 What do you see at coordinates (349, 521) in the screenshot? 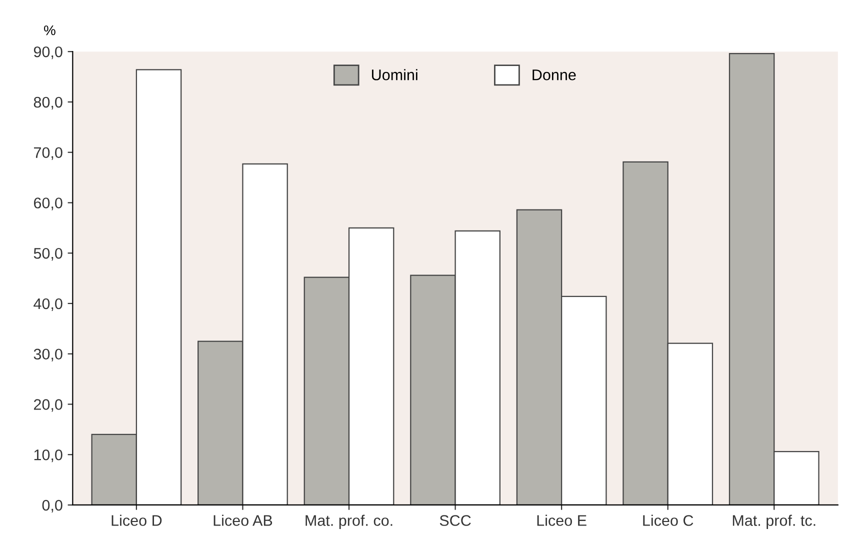
I see `x-tick-label: Mat. prof. co.` at bounding box center [349, 521].